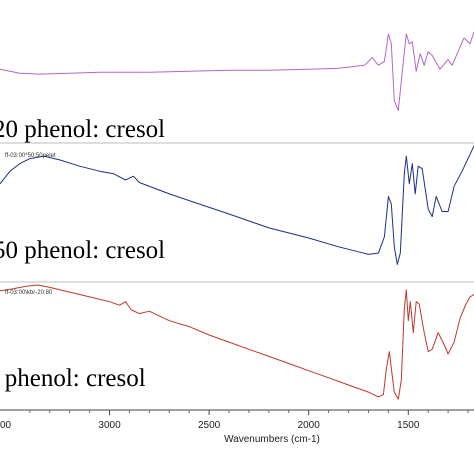 The width and height of the screenshot is (474, 474). What do you see at coordinates (30, 156) in the screenshot?
I see `spectrum-file-label: ff-03:00*50:50pelet` at bounding box center [30, 156].